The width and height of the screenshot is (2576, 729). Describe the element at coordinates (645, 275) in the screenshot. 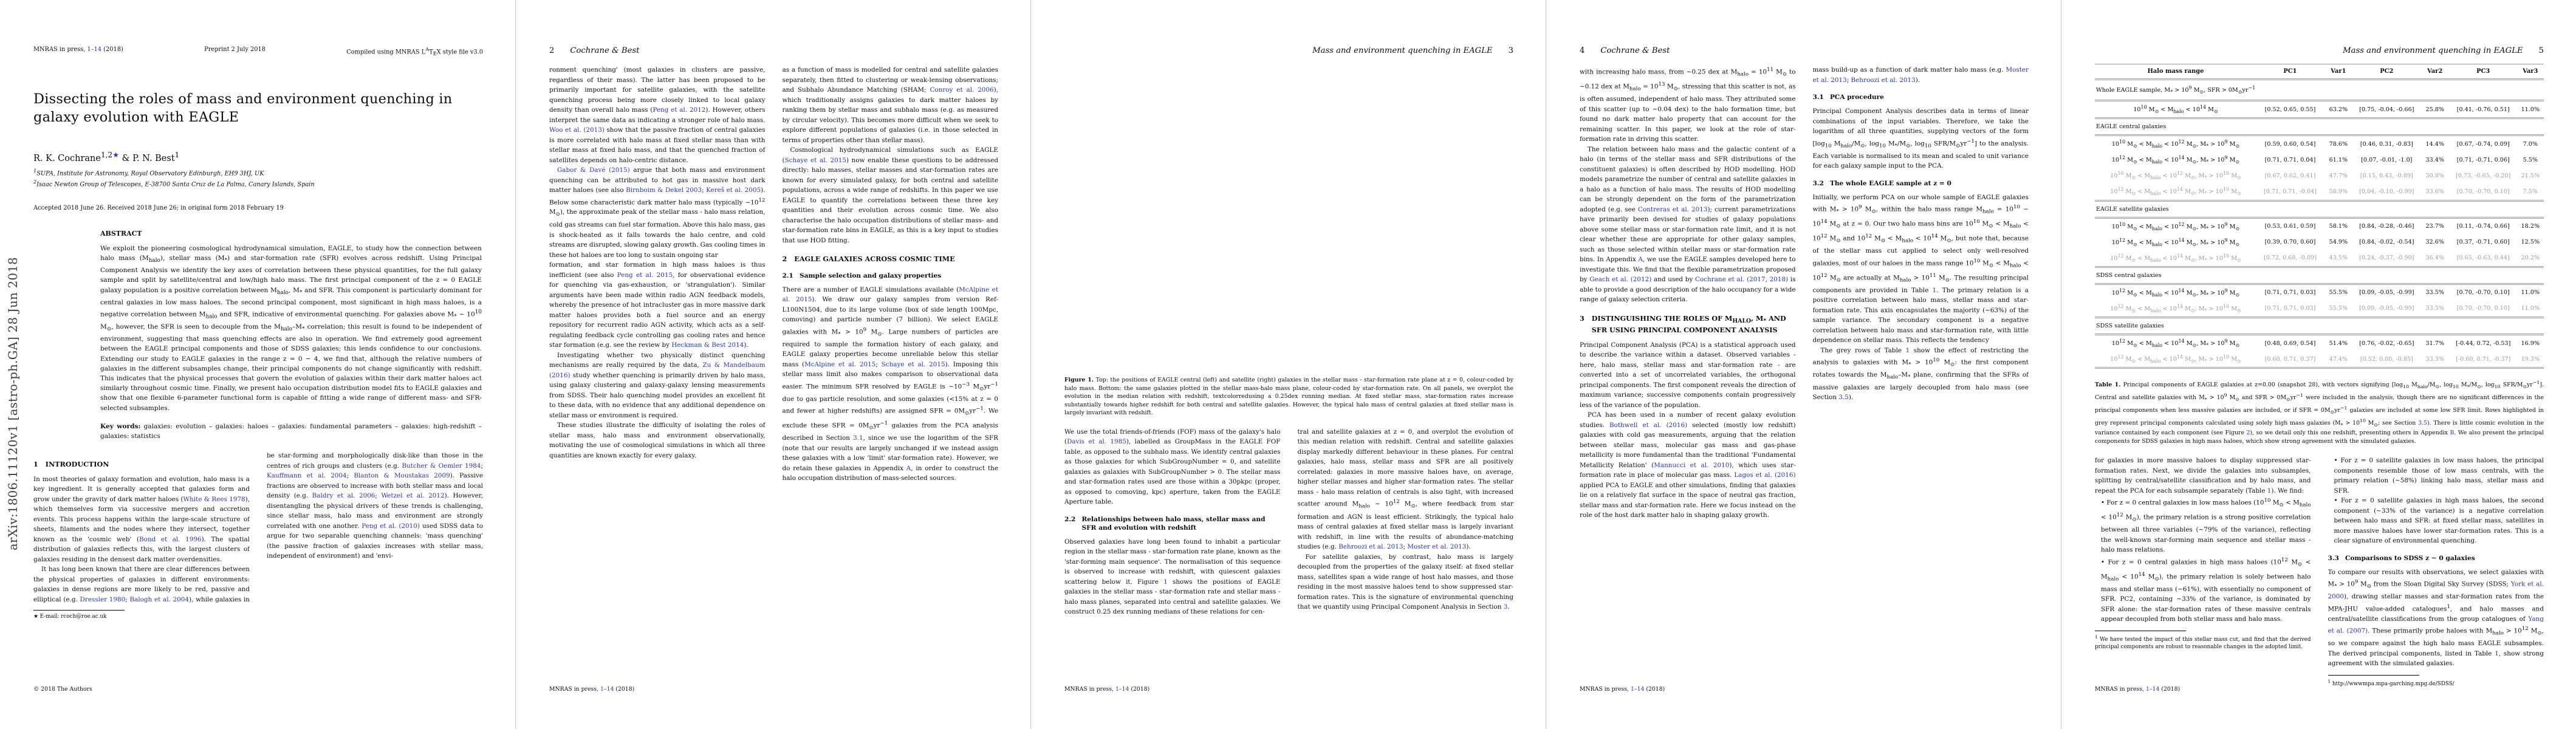

I see `citation-link: Peng et al. 2015` at that location.